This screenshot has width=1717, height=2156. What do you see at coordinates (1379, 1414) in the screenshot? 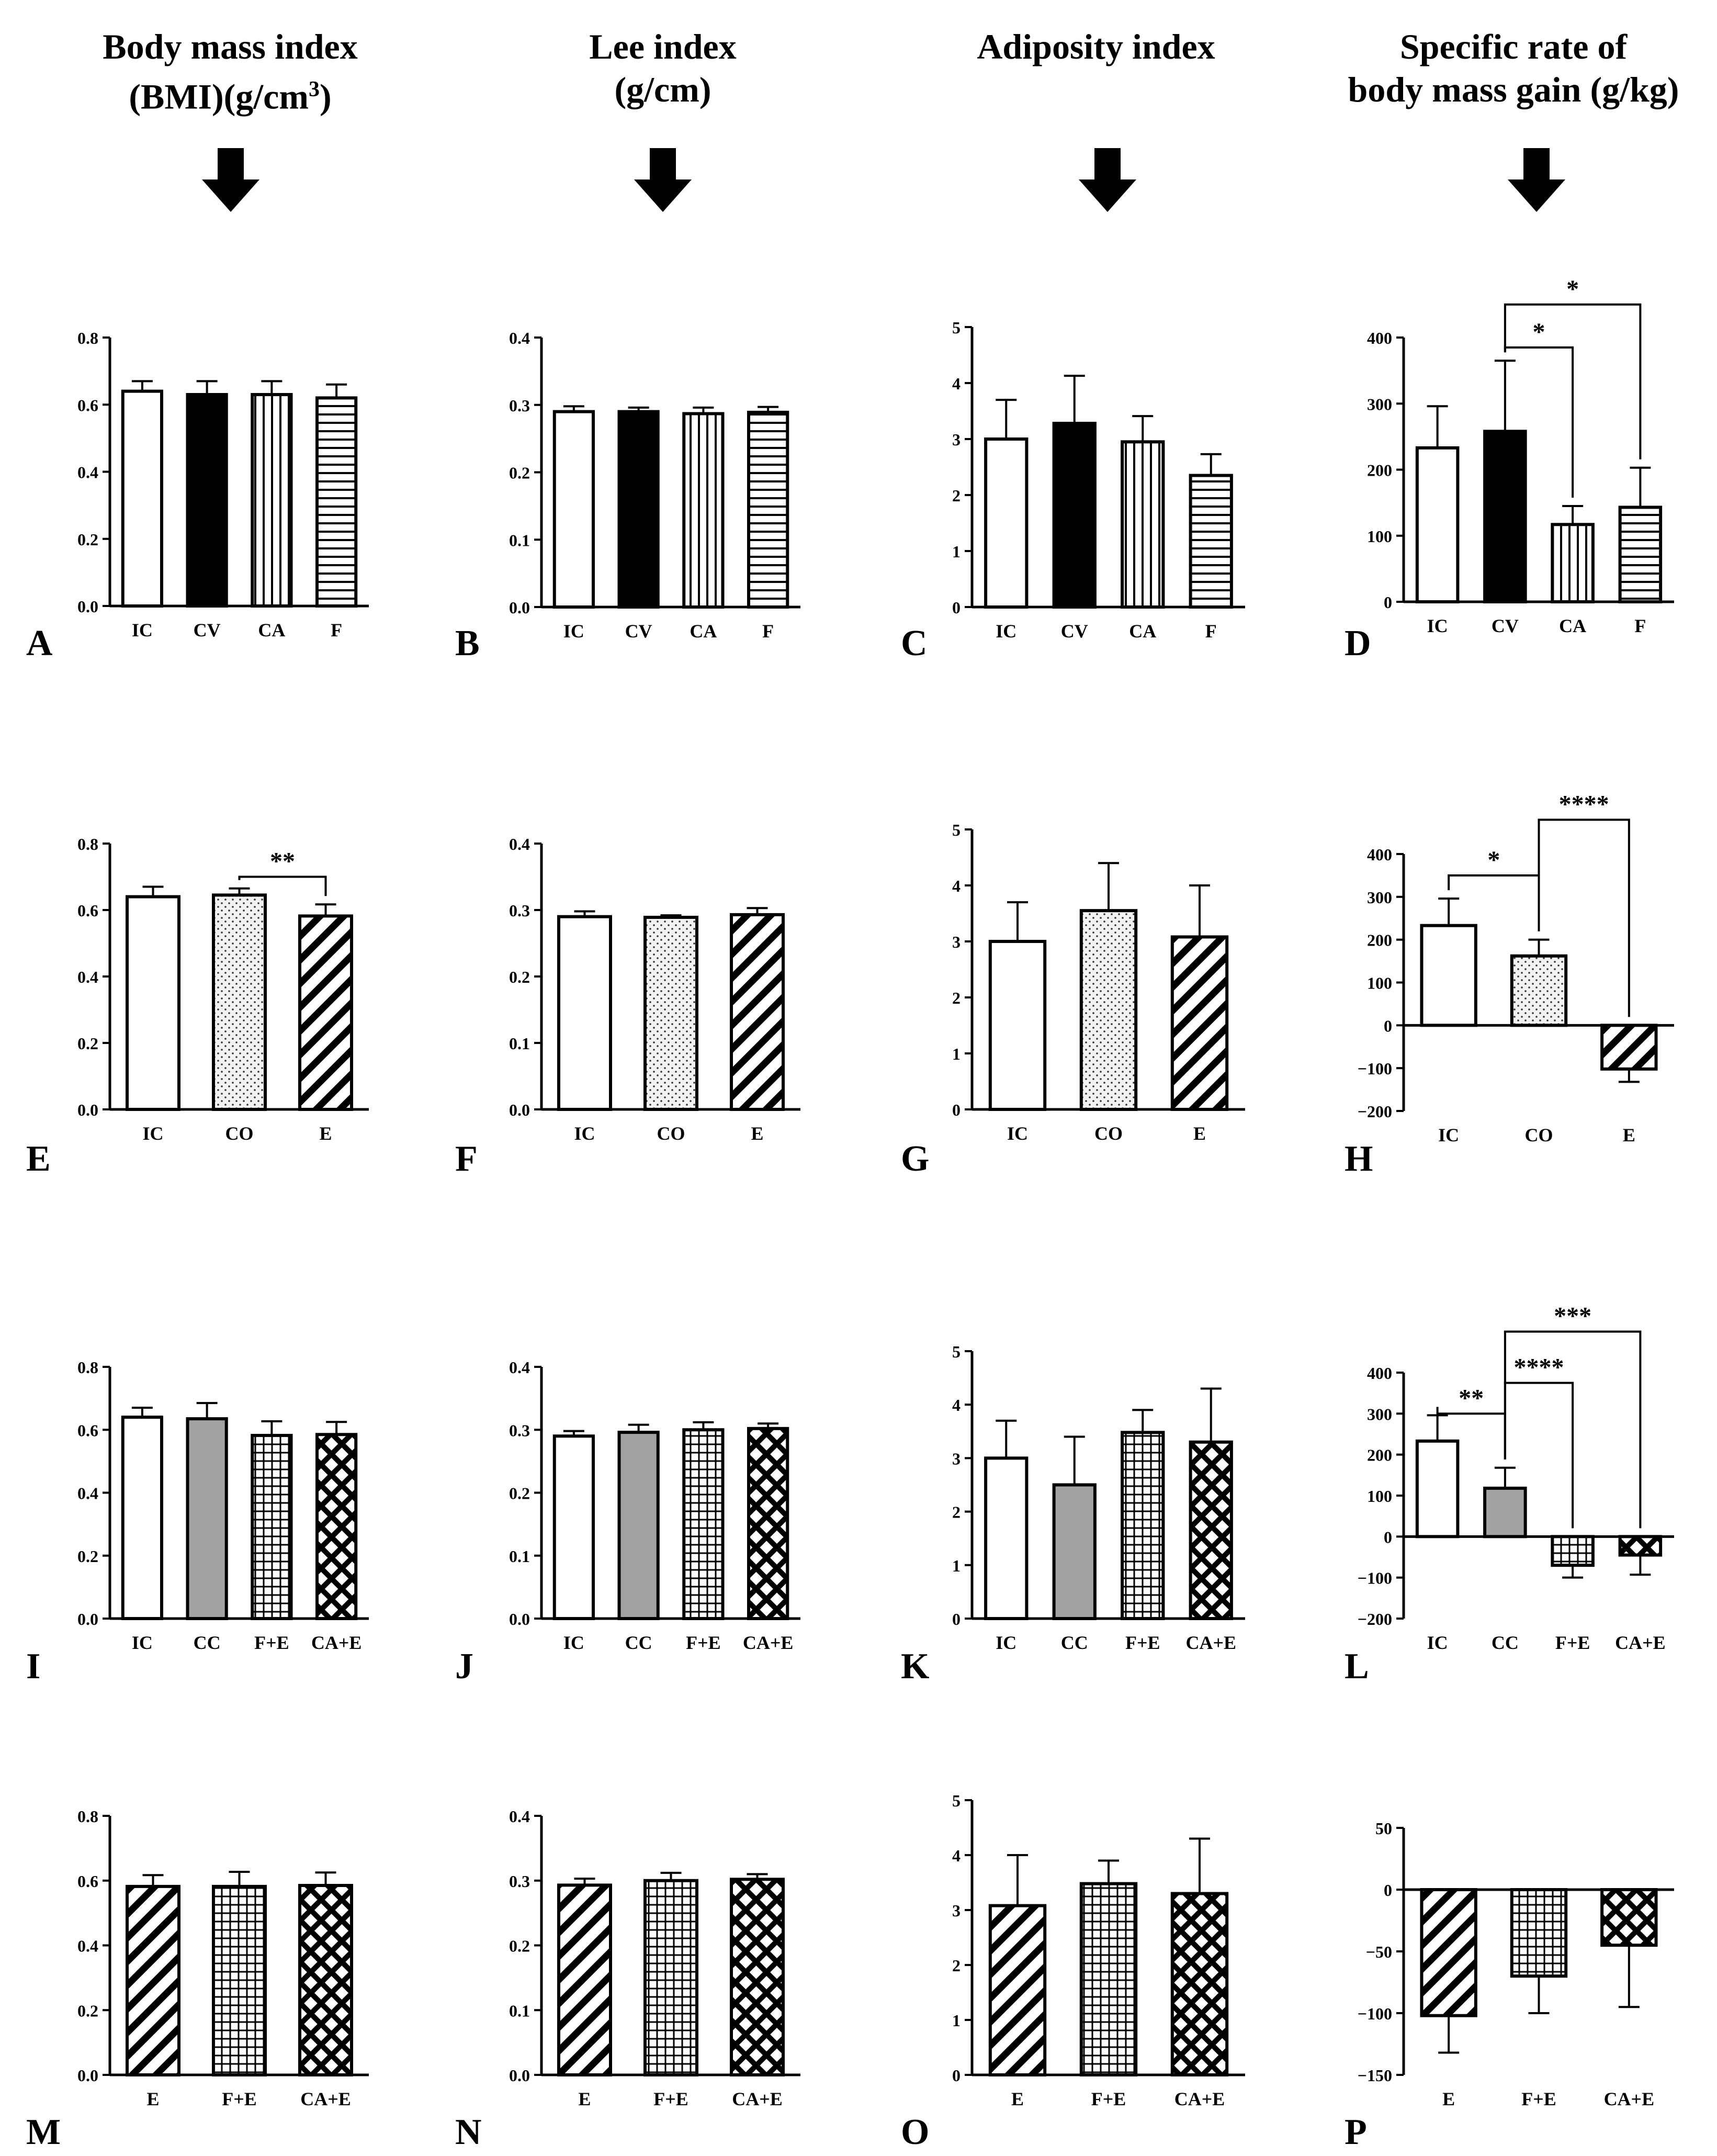
I see `y-tick-label: 300` at bounding box center [1379, 1414].